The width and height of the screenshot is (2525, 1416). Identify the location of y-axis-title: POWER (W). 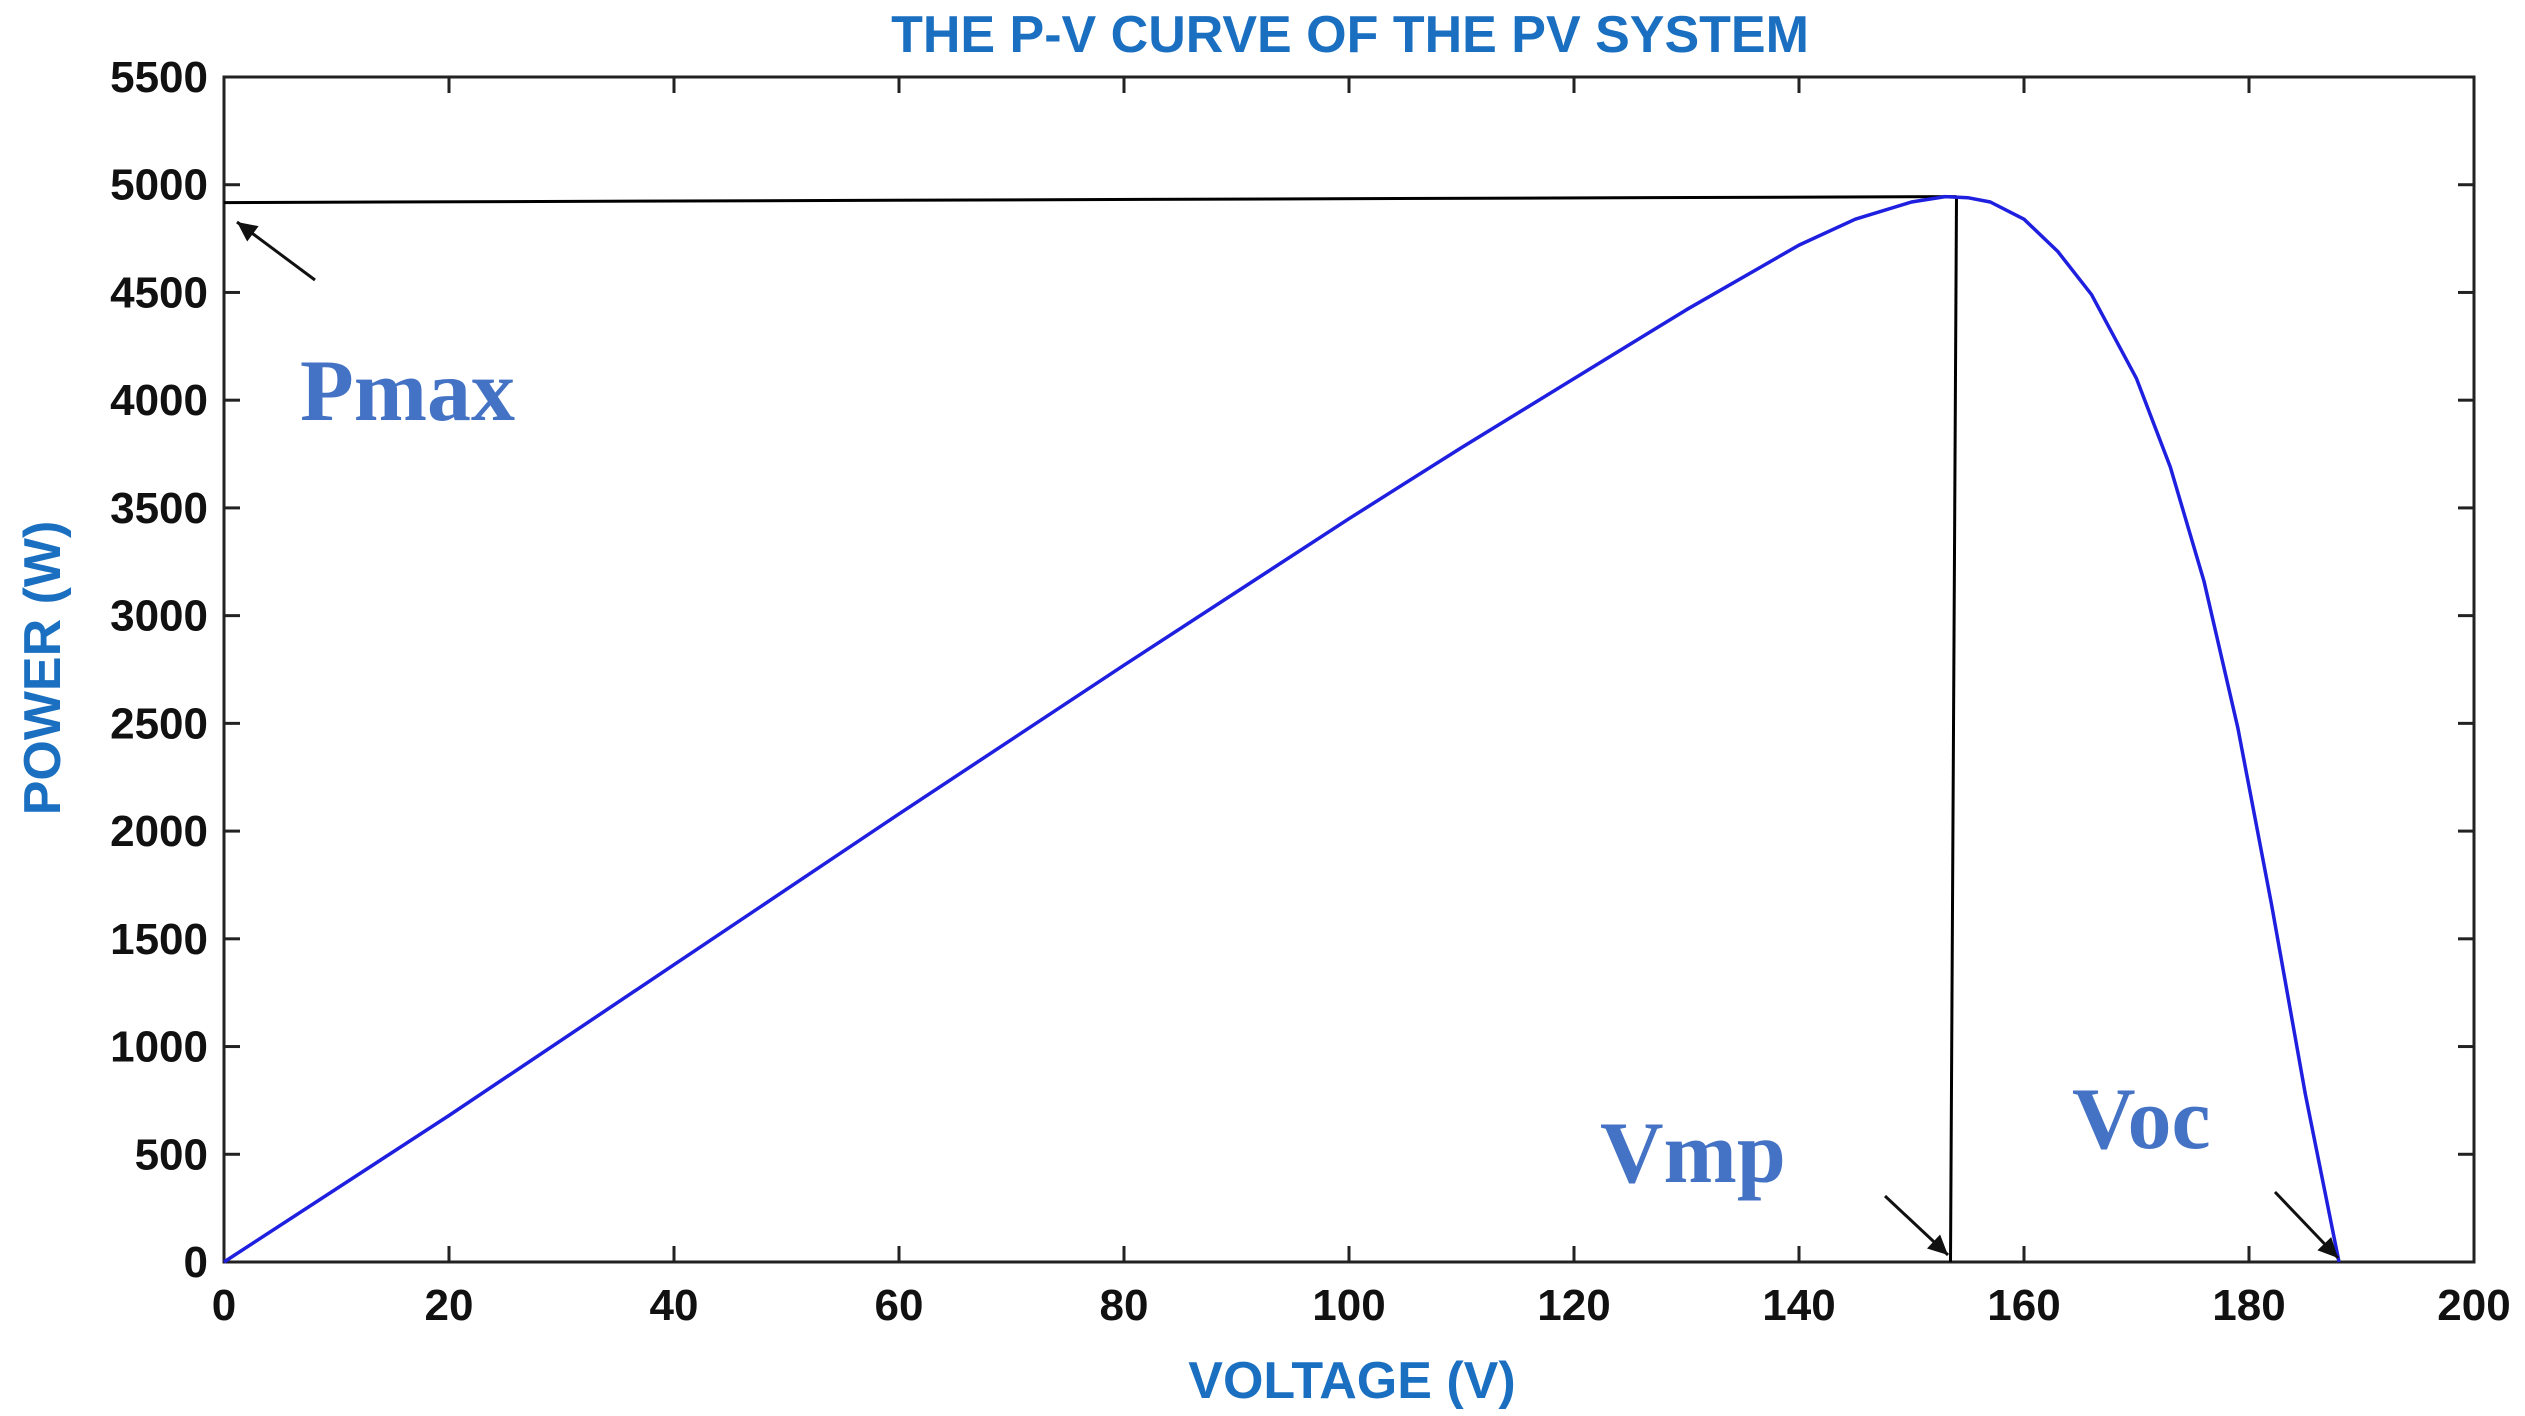
(43, 668).